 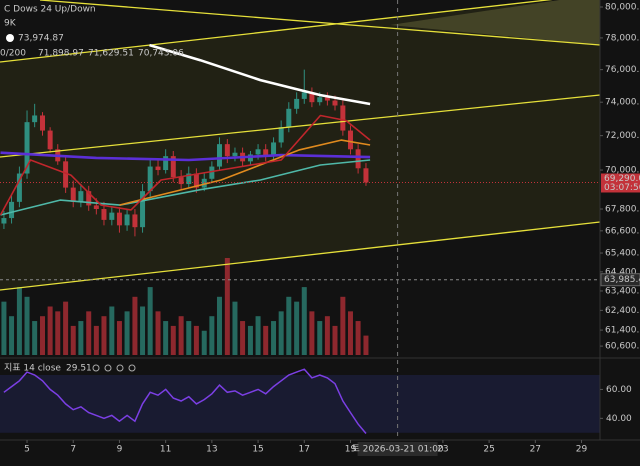 What do you see at coordinates (32, 368) in the screenshot?
I see `rsi-title: 지표 14 close` at bounding box center [32, 368].